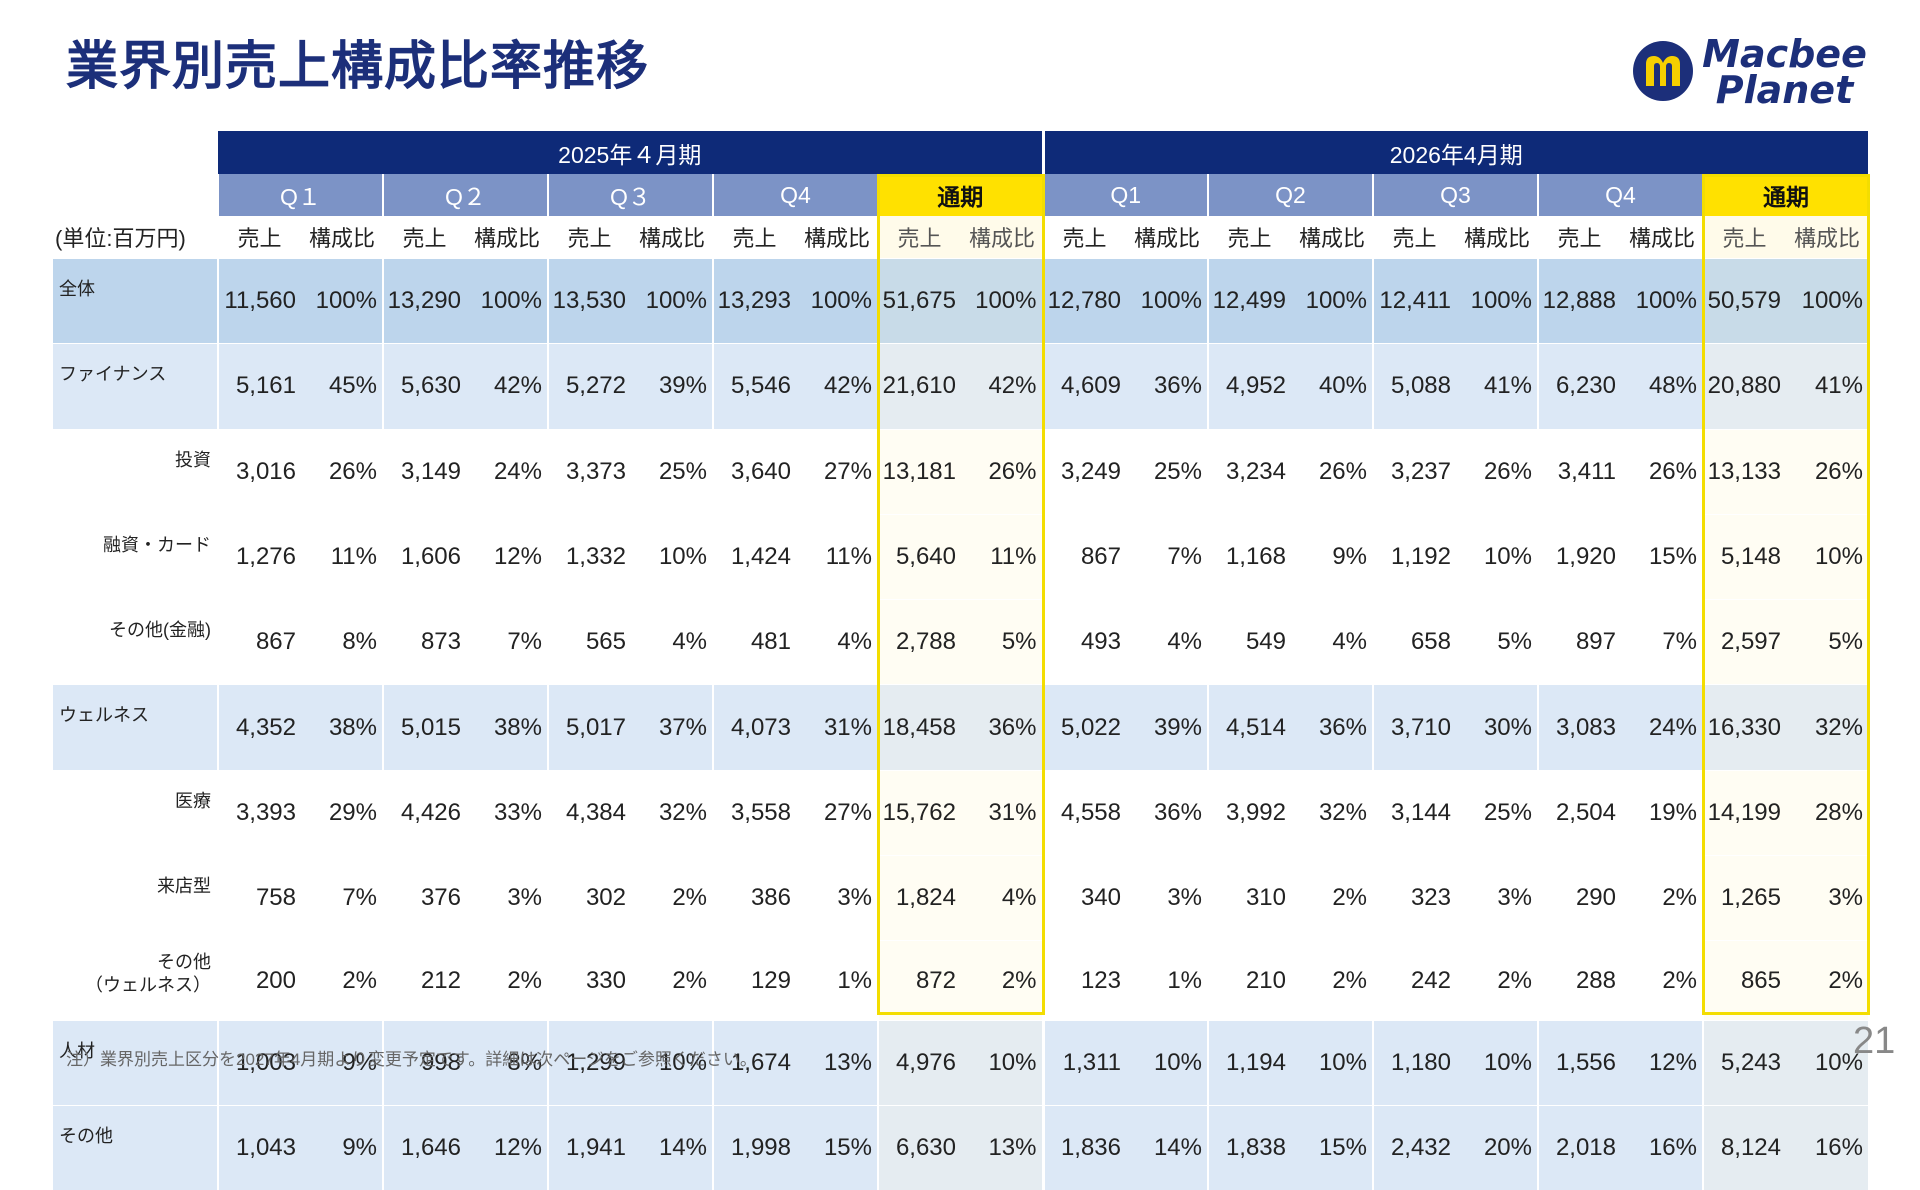 This screenshot has width=1920, height=1190. I want to click on sales-cell: 4,952, so click(1249, 386).